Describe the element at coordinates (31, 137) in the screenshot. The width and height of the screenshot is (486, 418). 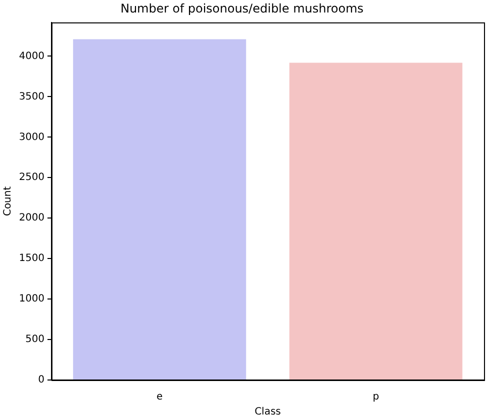
I see `y-tick-label: 3000` at that location.